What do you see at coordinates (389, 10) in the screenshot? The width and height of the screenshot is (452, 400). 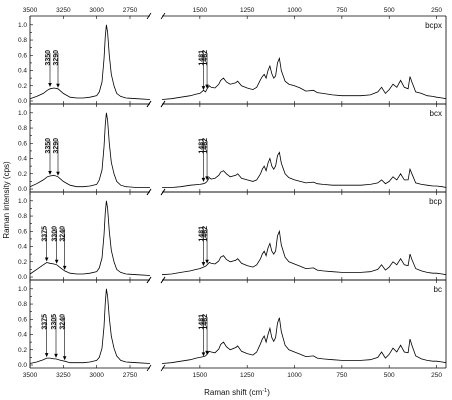 I see `top-x-tick-label: 500` at bounding box center [389, 10].